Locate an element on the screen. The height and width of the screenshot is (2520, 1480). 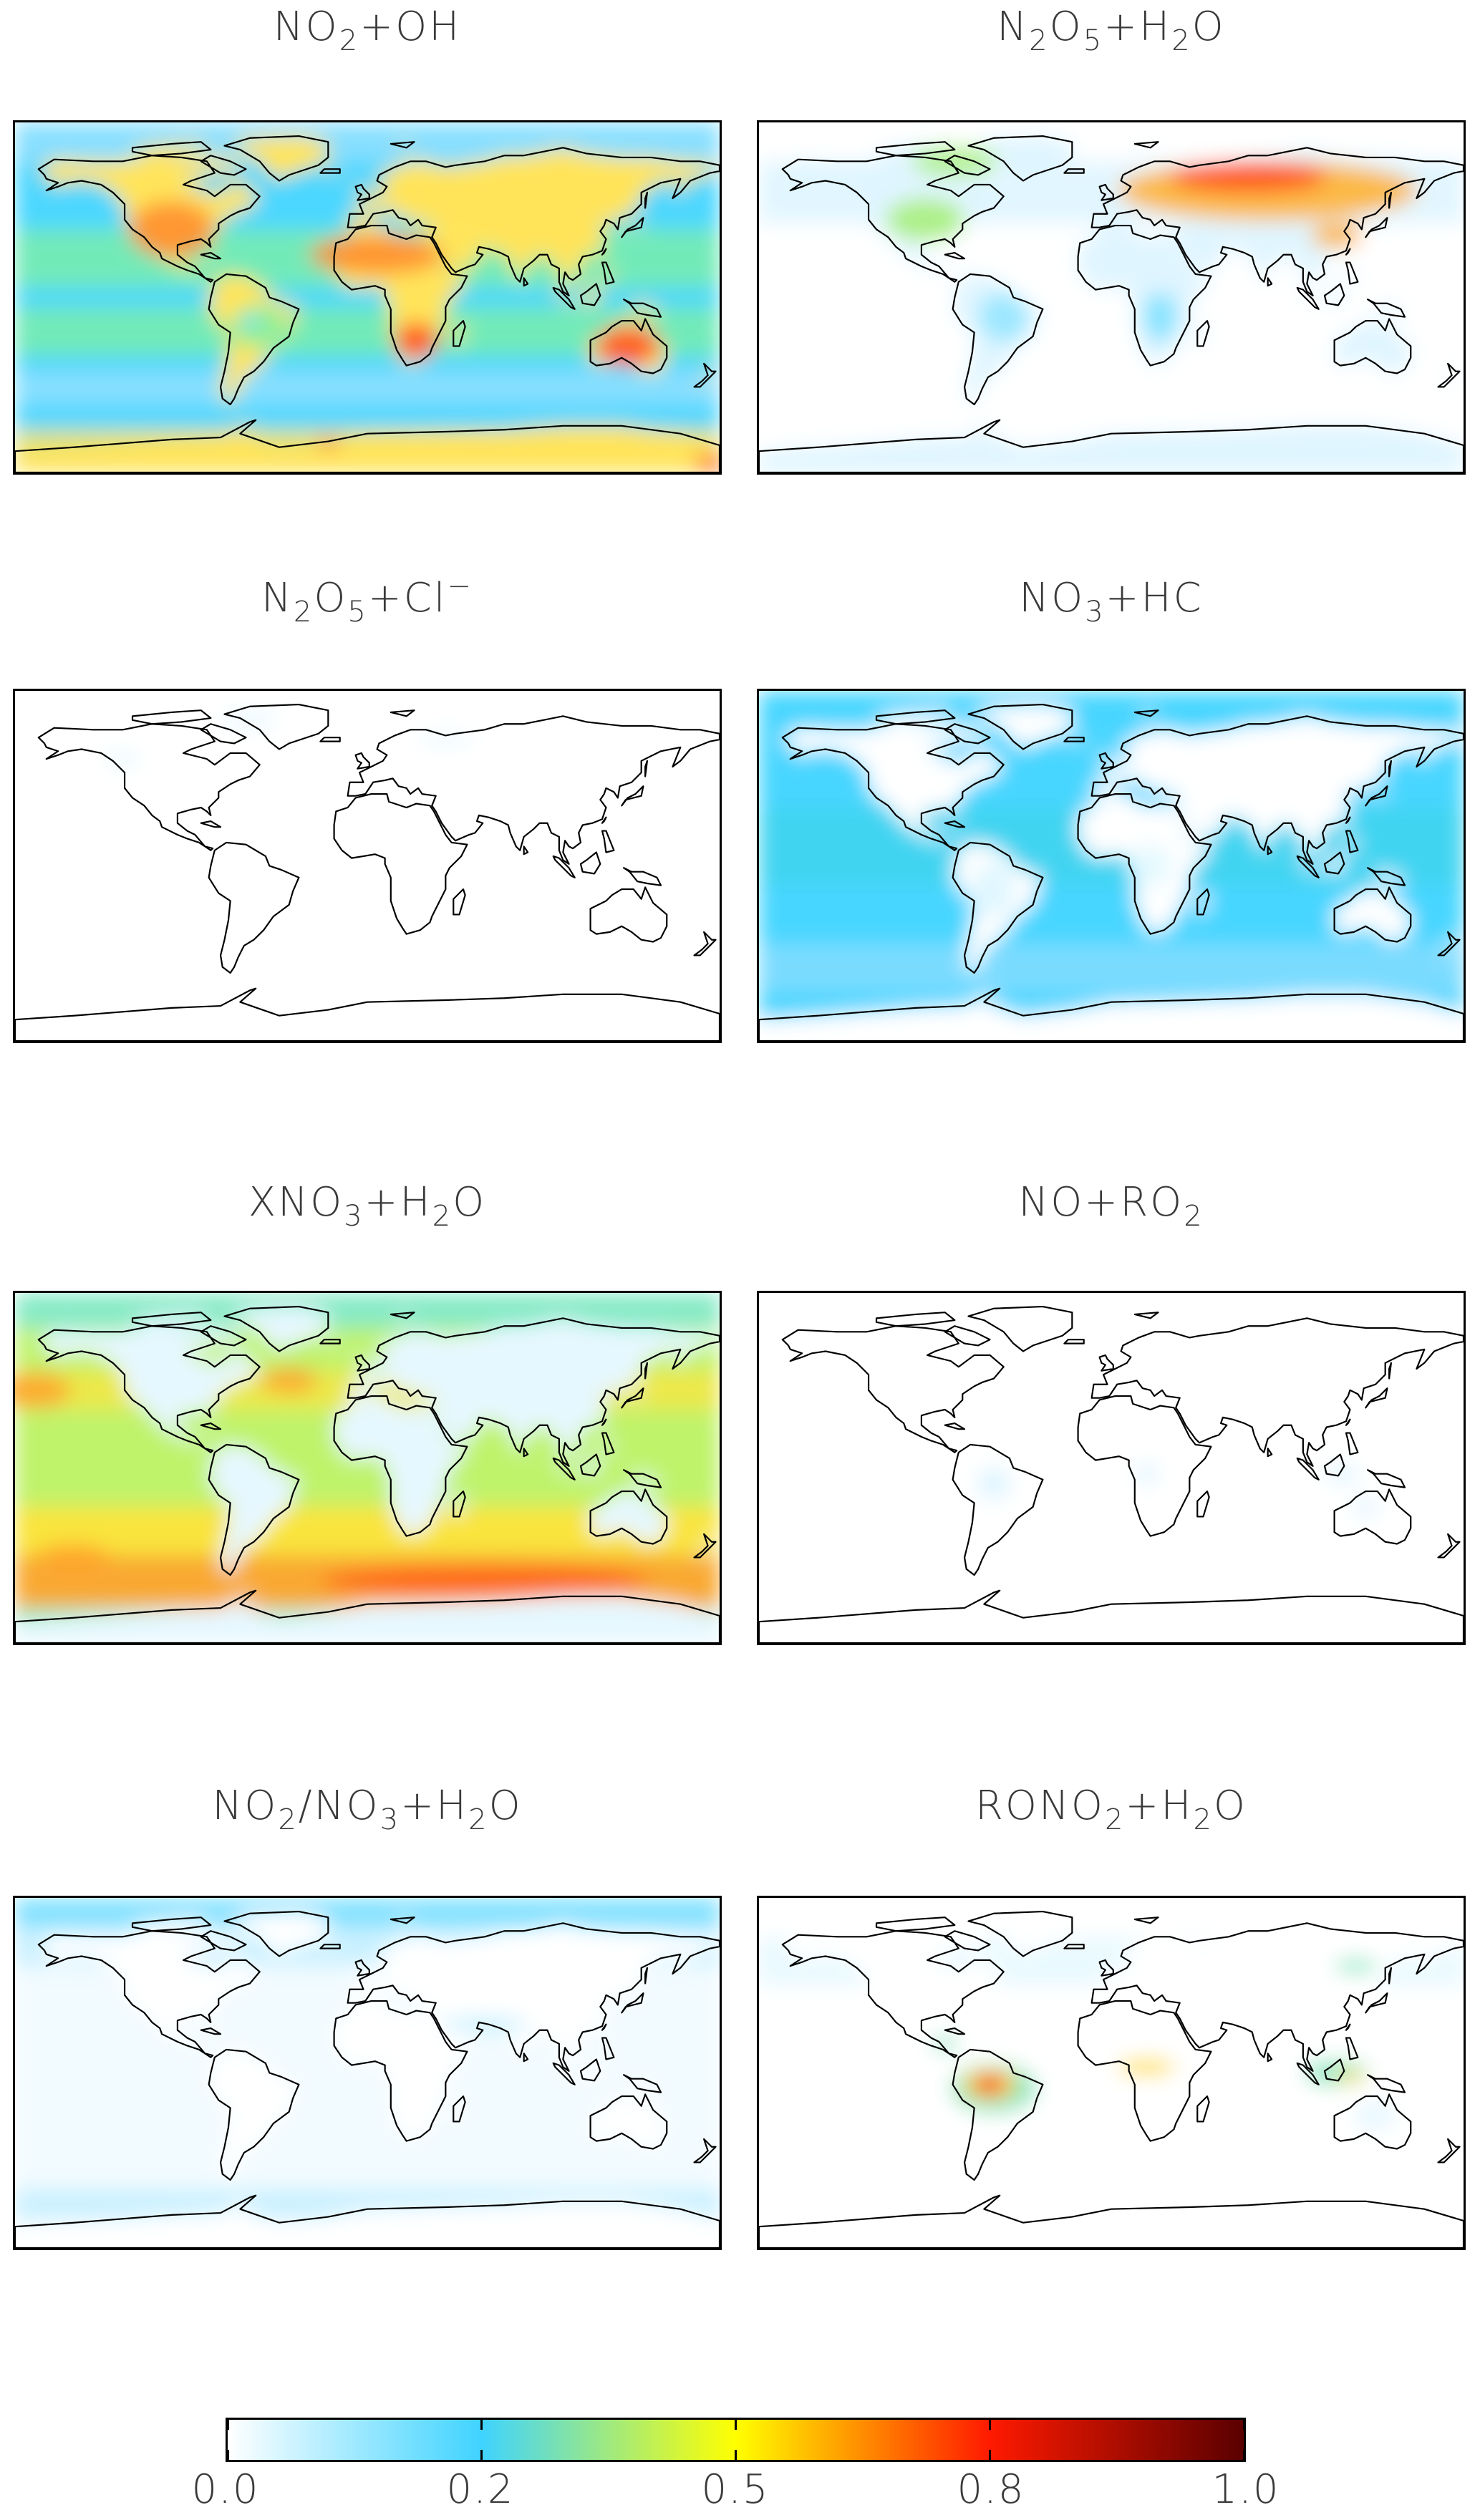
colorbar-tick-2-bottom is located at coordinates (736, 2455).